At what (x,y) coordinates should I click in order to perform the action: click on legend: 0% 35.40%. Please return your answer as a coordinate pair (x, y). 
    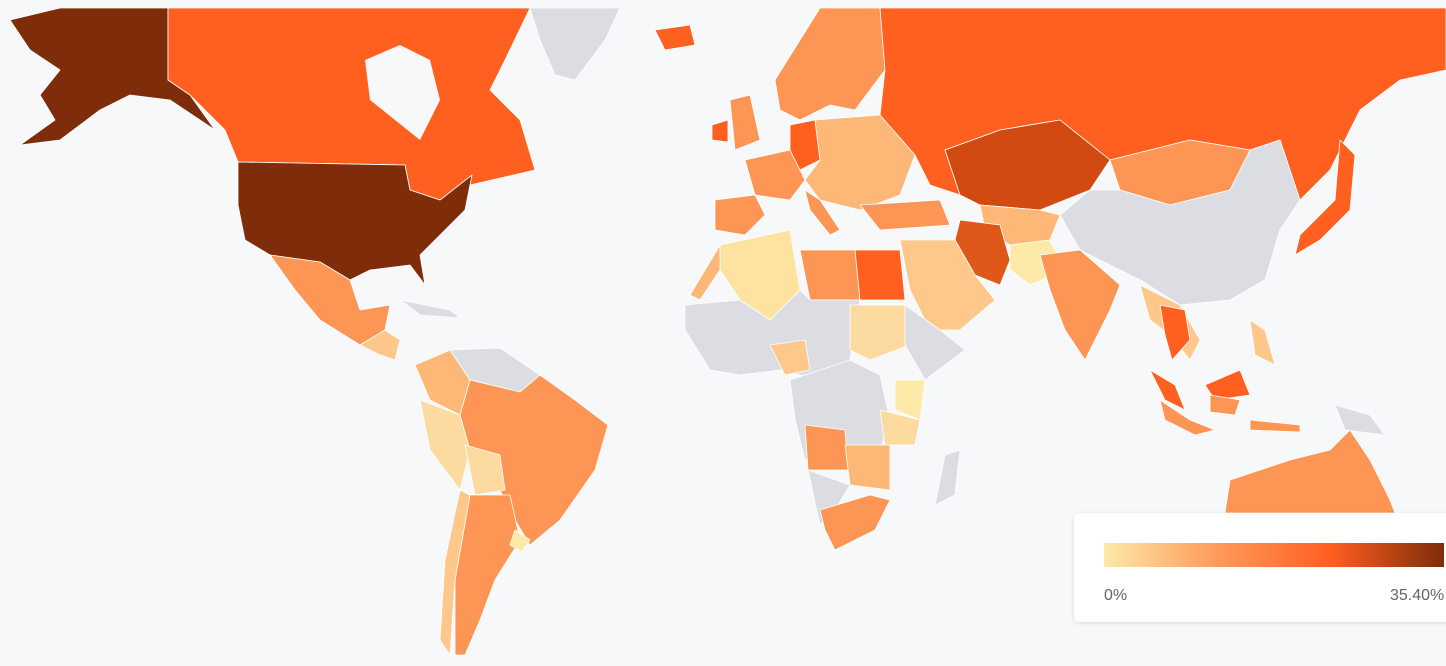
    Looking at the image, I should click on (1260, 567).